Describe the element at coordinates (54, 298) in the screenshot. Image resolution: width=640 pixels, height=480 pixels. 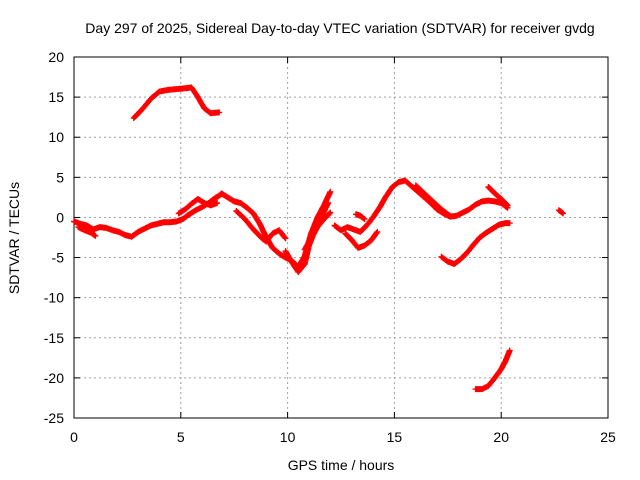
I see `y-tick-label: -10` at that location.